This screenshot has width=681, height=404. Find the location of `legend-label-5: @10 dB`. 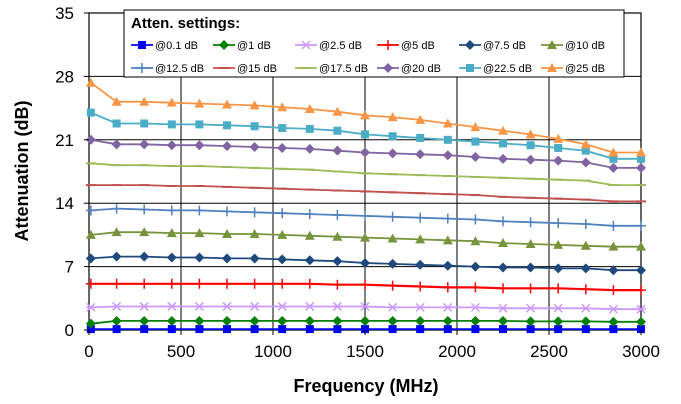

legend-label-5: @10 dB is located at coordinates (585, 46).